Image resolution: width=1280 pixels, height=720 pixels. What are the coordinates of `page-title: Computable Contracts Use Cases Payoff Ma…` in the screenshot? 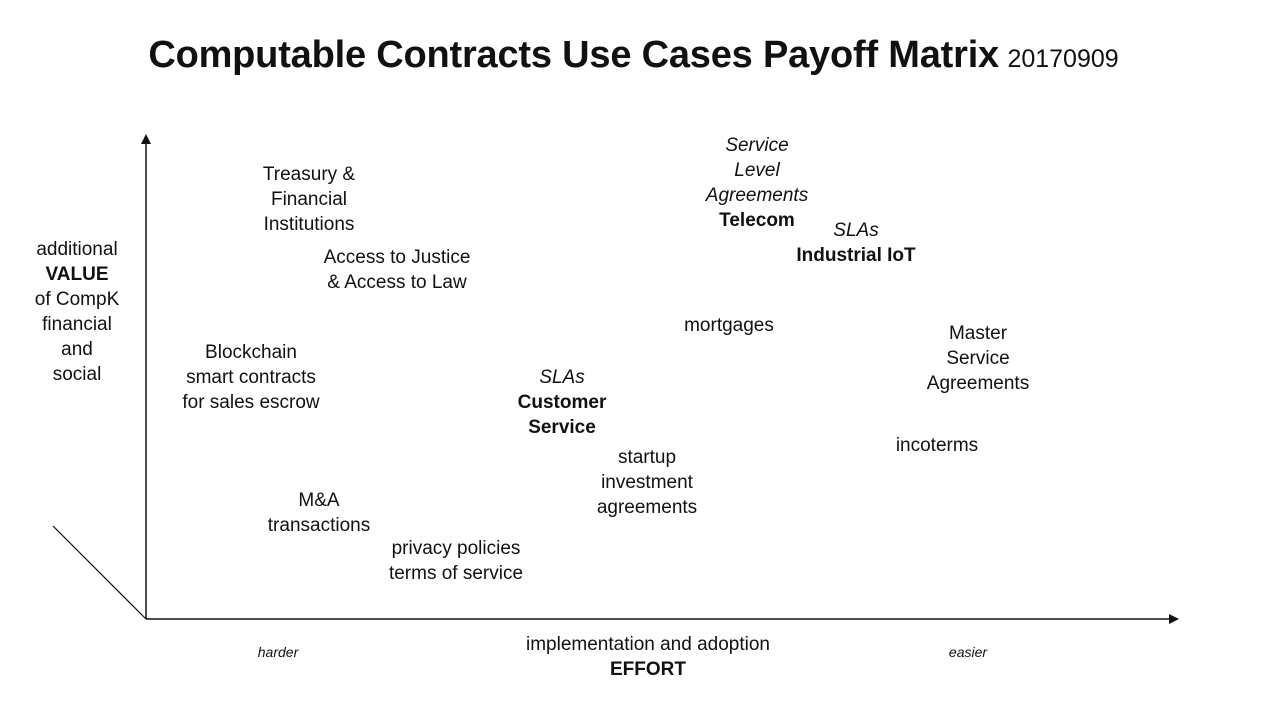 It's located at (633, 55).